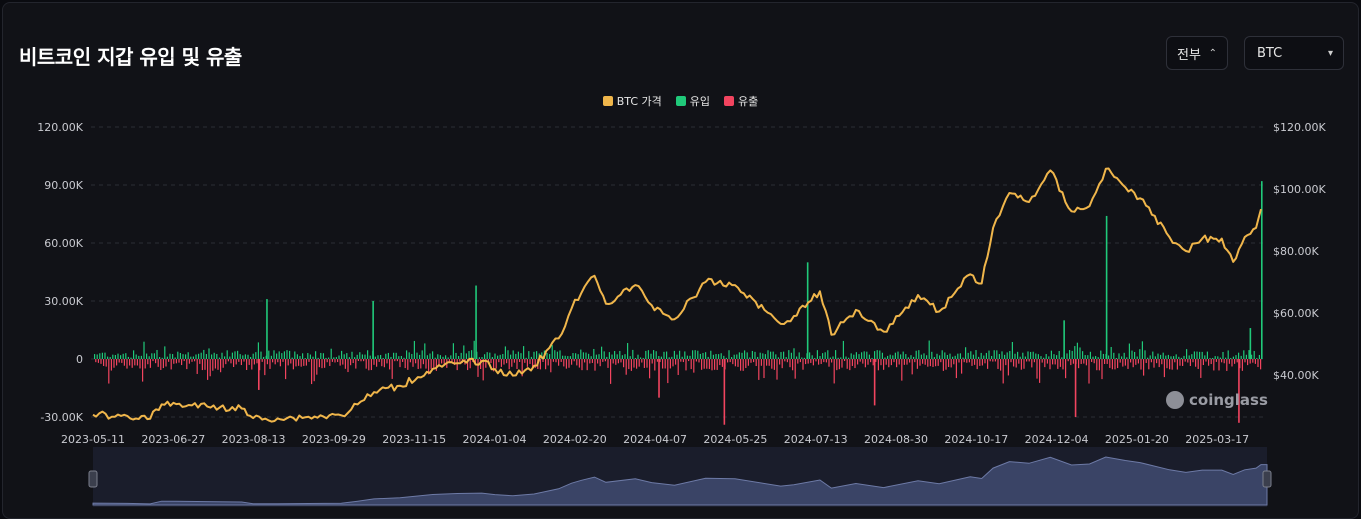 This screenshot has width=1361, height=519. I want to click on legend-item-outflow: 유출, so click(741, 101).